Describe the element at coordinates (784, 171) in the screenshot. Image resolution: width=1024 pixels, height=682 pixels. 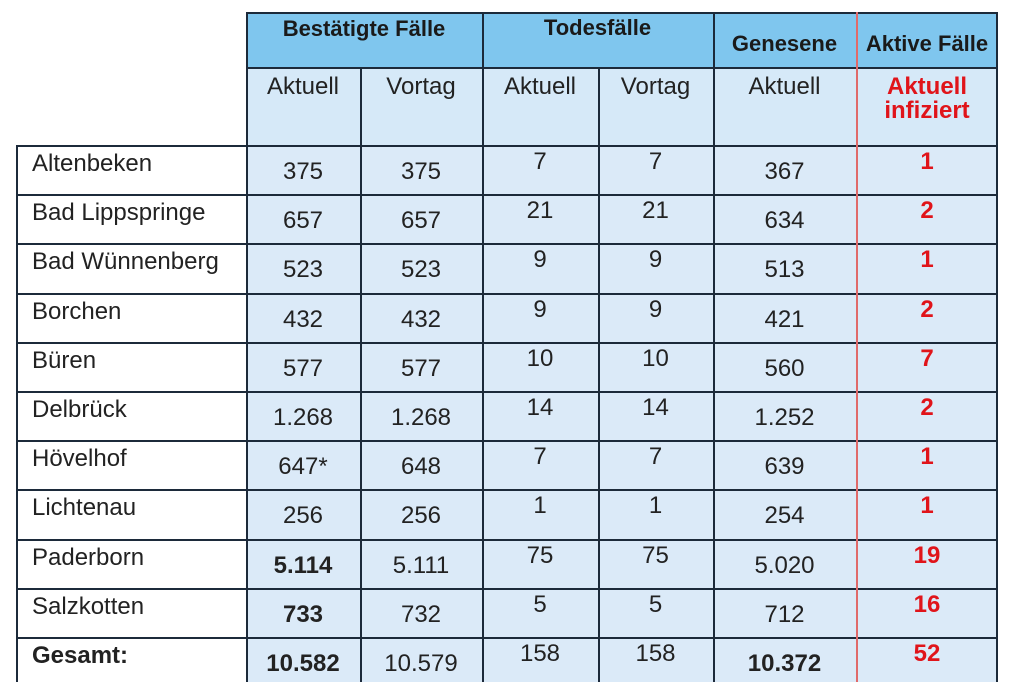
I see `cell-recovered: 367` at that location.